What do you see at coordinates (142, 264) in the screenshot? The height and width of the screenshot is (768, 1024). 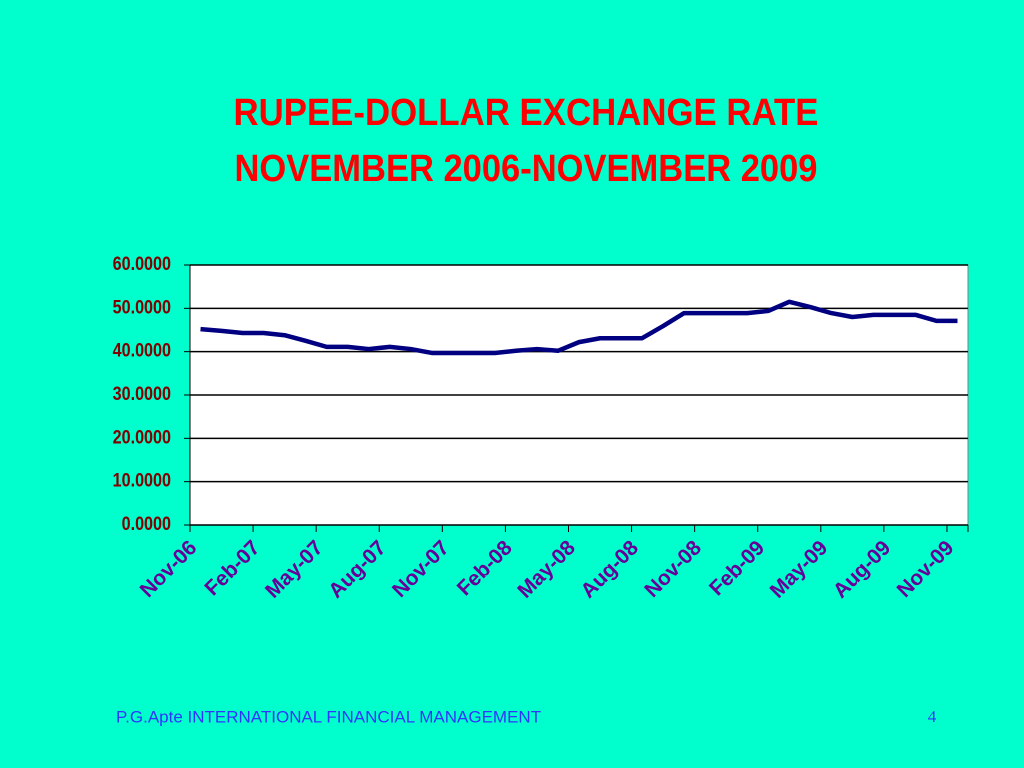 I see `y-tick-label: 60.0000` at bounding box center [142, 264].